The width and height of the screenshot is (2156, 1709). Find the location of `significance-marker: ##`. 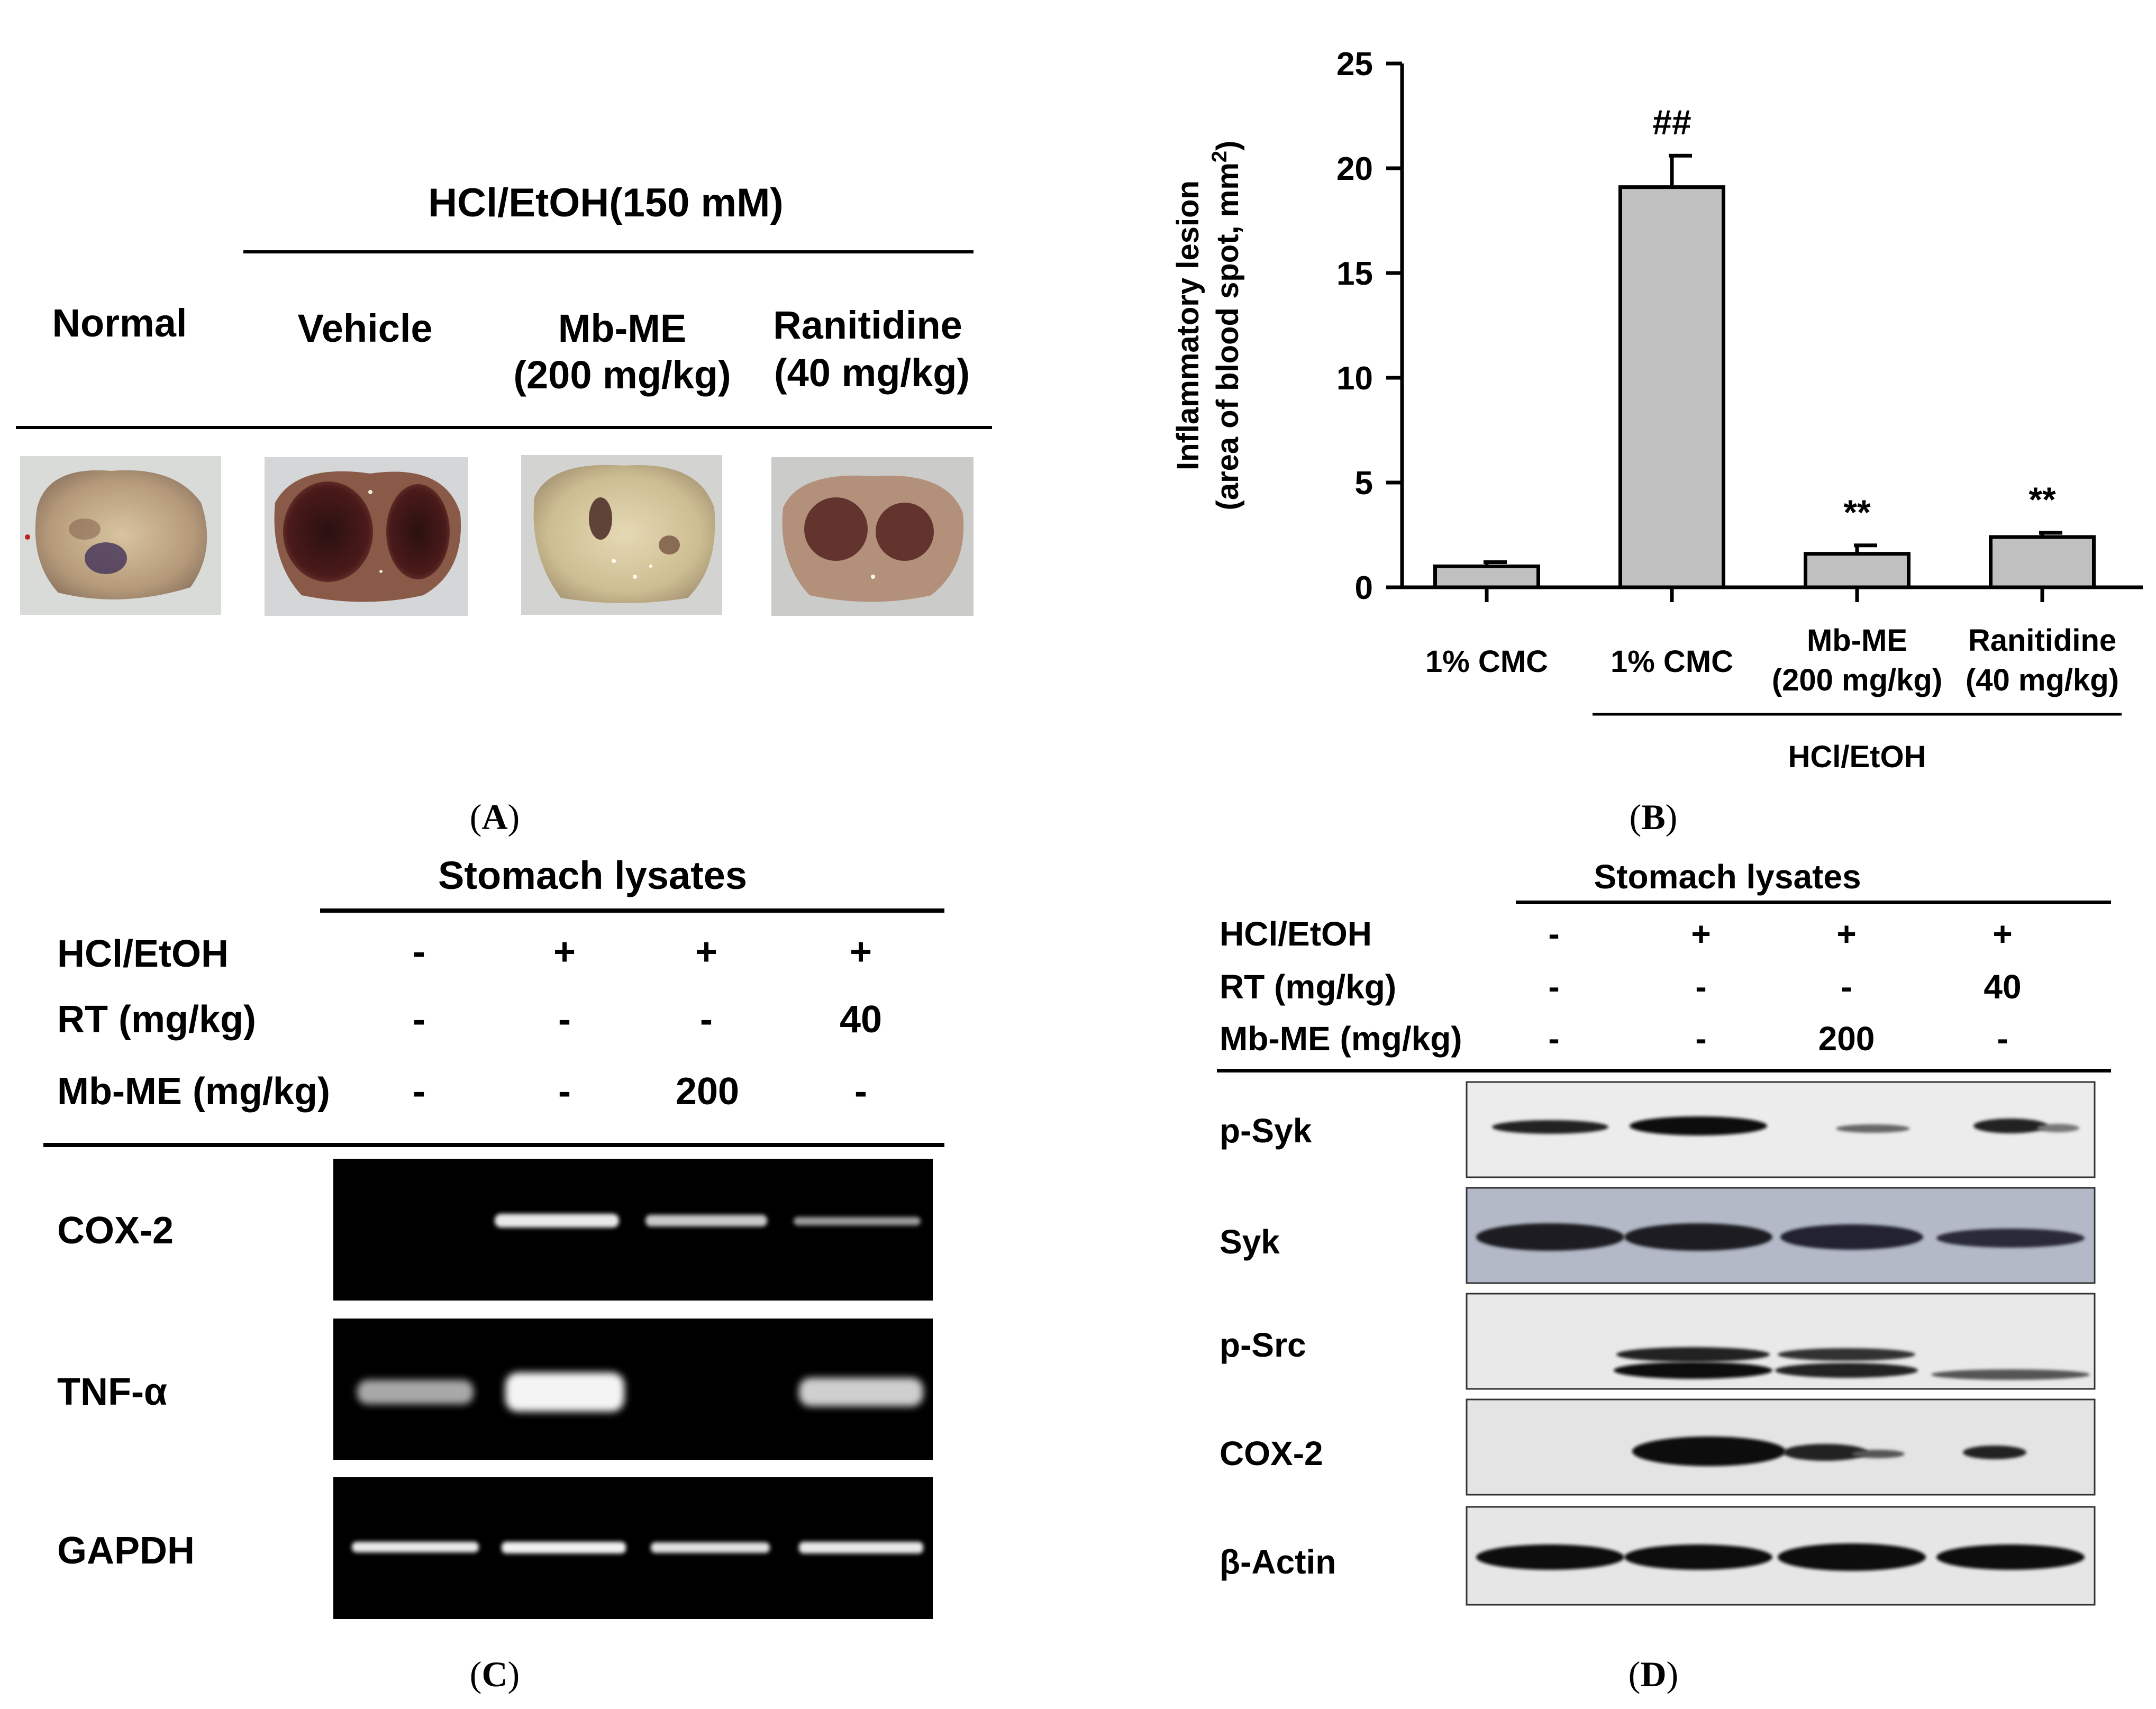

significance-marker: ## is located at coordinates (1671, 122).